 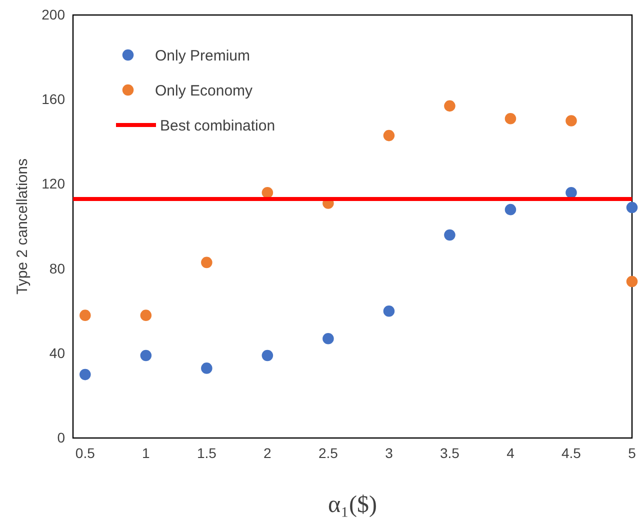 I want to click on x-tick-label: 1.5, so click(x=206, y=452).